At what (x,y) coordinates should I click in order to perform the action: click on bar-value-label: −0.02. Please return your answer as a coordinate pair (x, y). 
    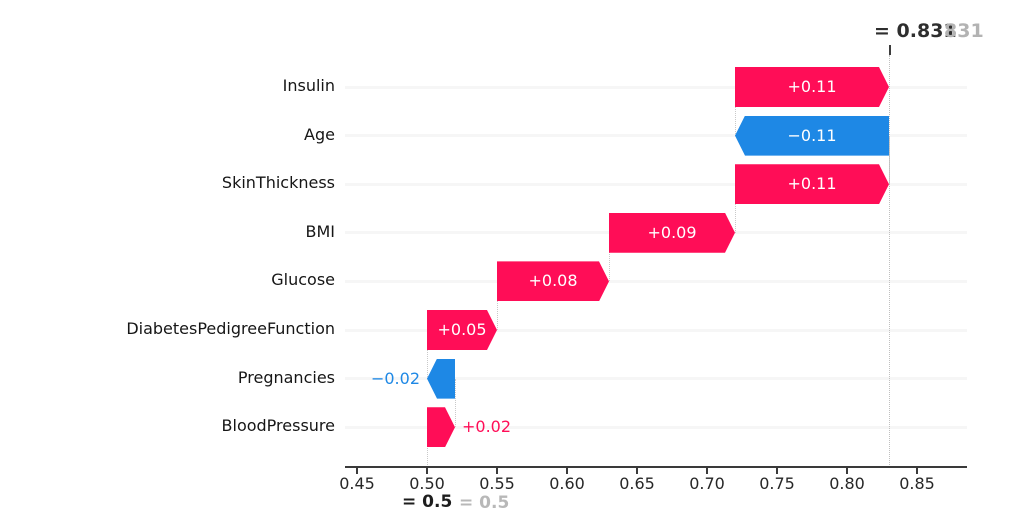
    Looking at the image, I should click on (395, 378).